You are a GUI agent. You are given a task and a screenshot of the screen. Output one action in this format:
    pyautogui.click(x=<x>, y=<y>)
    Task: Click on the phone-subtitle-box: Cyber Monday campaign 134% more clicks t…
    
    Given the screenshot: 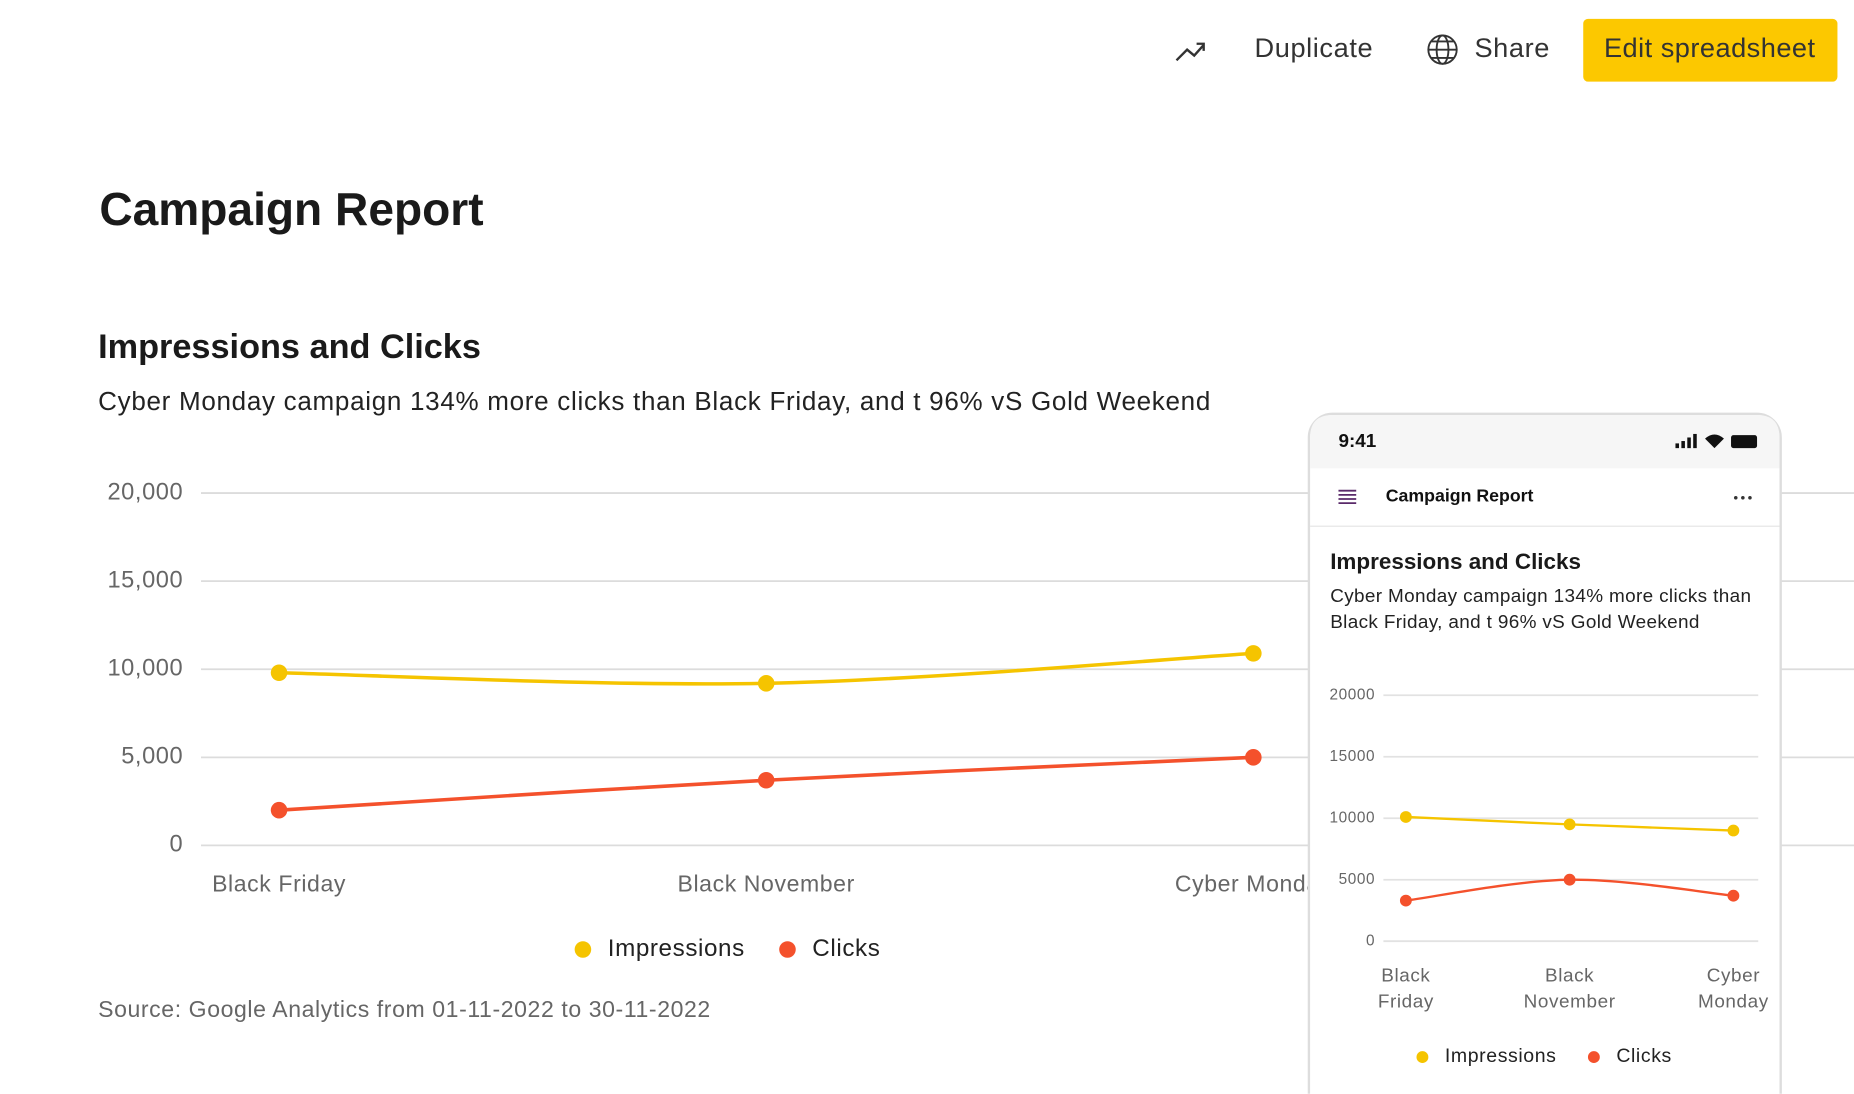 What is the action you would take?
    pyautogui.click(x=1541, y=609)
    